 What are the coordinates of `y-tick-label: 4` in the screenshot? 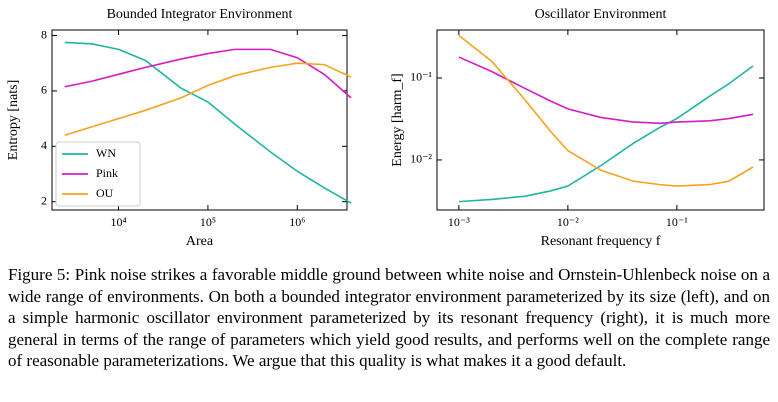 It's located at (44, 145).